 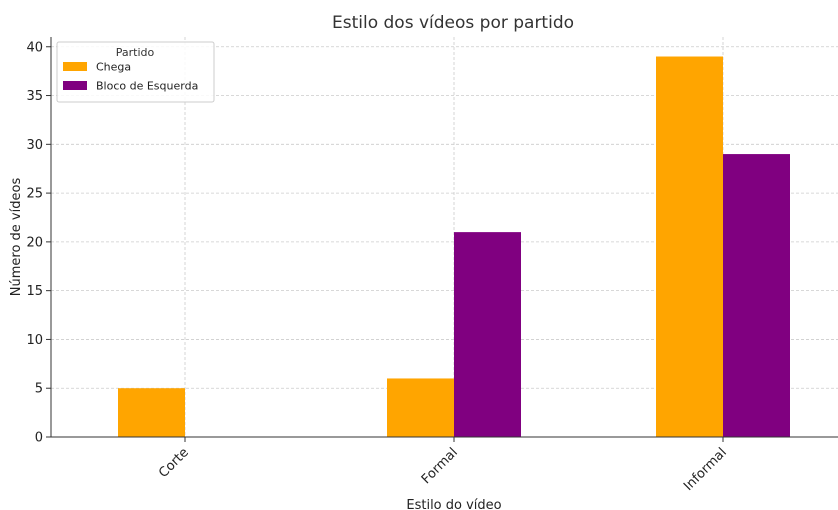 What do you see at coordinates (34, 340) in the screenshot?
I see `y-tick-label: 10` at bounding box center [34, 340].